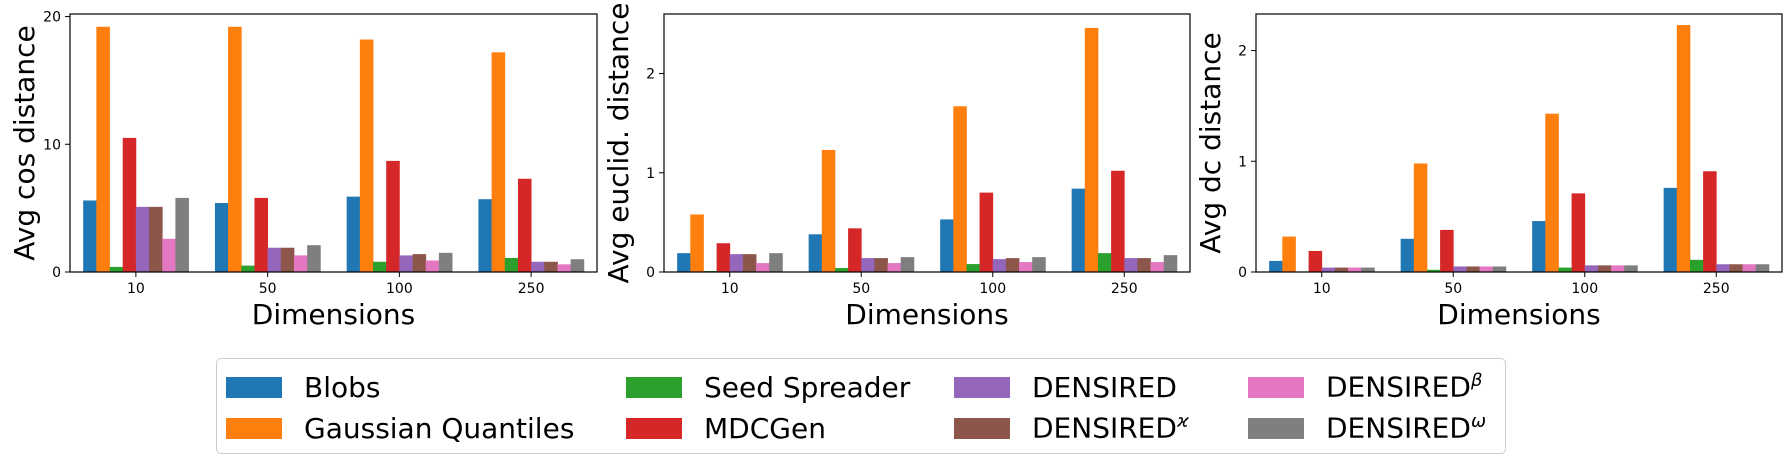 The image size is (1790, 463). Describe the element at coordinates (765, 428) in the screenshot. I see `legend-label: MDCGen` at that location.